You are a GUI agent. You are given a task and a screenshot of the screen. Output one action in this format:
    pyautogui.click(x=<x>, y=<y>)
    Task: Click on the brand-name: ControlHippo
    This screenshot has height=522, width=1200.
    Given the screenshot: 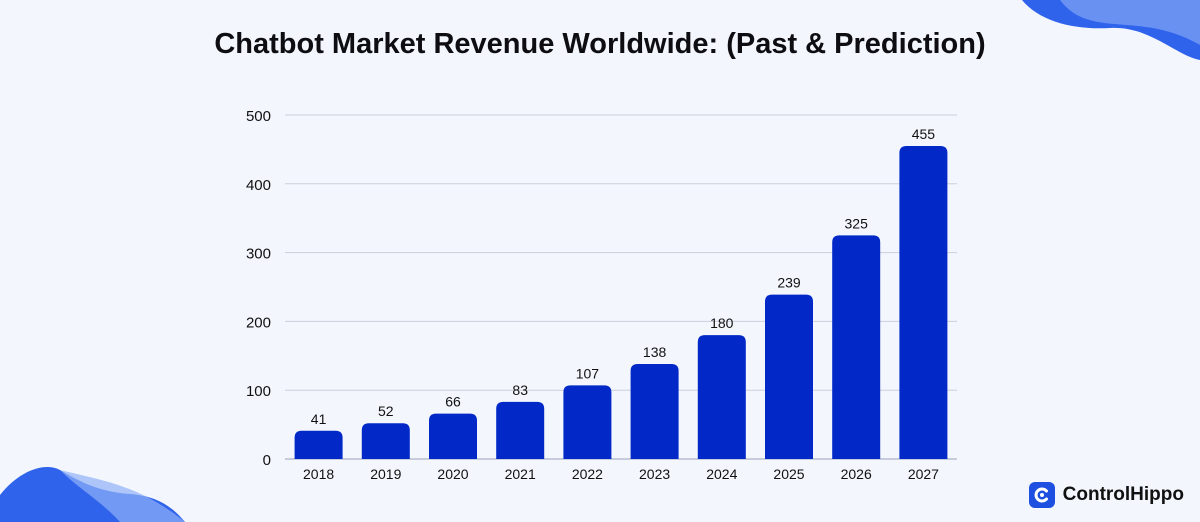 What is the action you would take?
    pyautogui.click(x=1123, y=494)
    